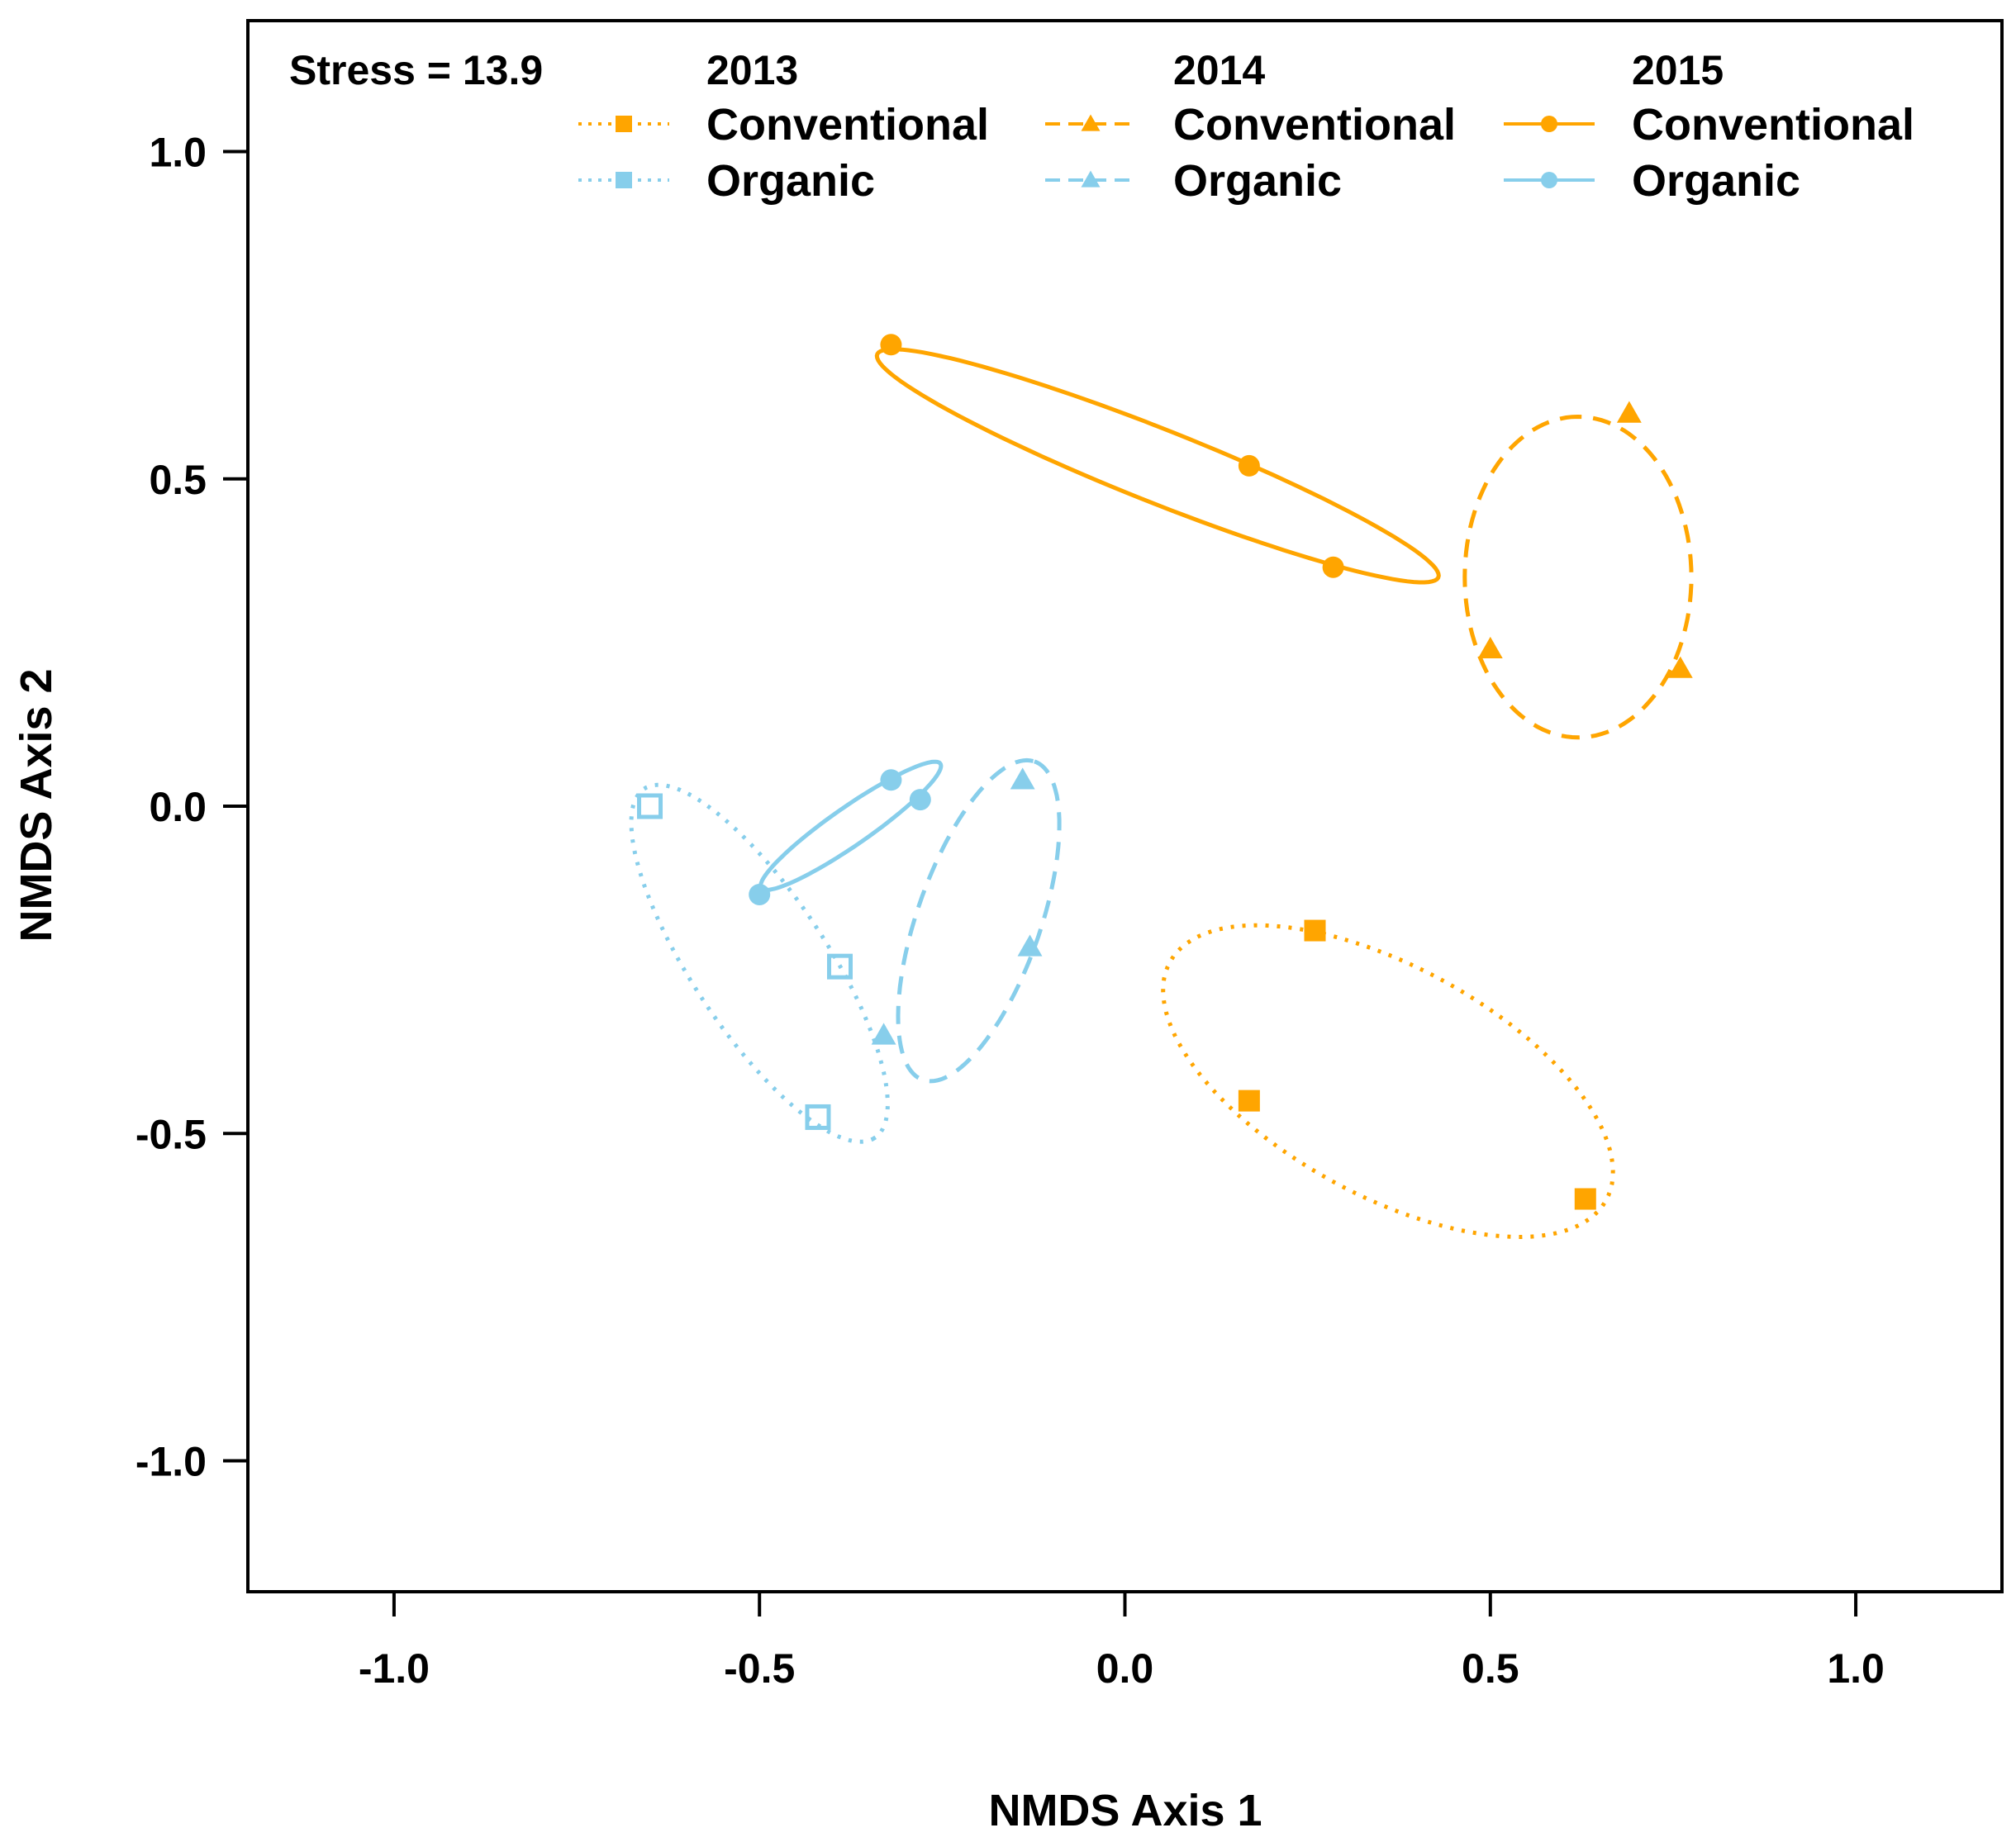 This screenshot has height=1842, width=2016. I want to click on ellipse-2013-conventional, so click(1388, 1082).